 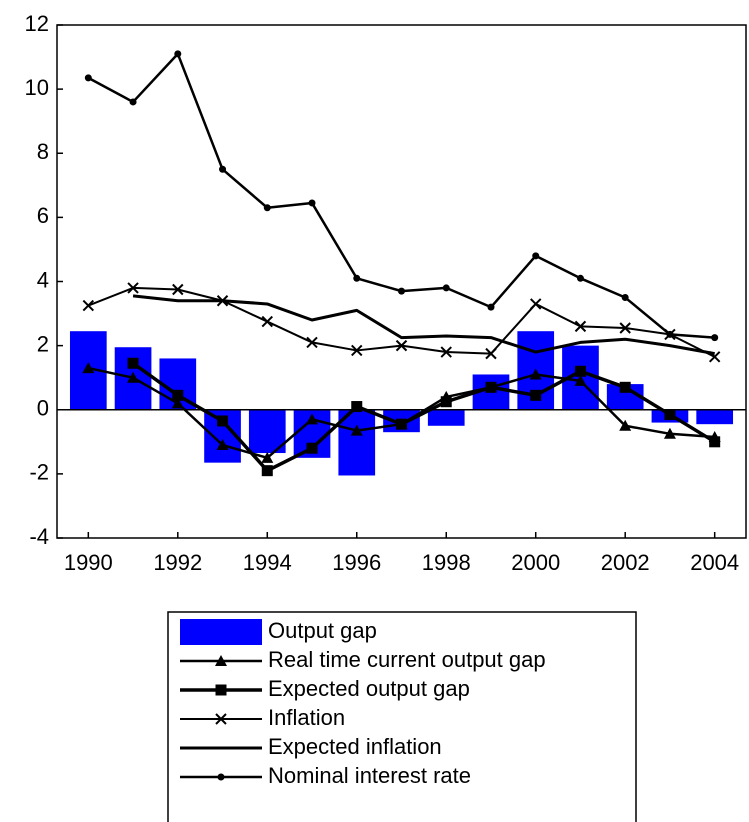 I want to click on y-tick-label: 10, so click(x=37, y=87).